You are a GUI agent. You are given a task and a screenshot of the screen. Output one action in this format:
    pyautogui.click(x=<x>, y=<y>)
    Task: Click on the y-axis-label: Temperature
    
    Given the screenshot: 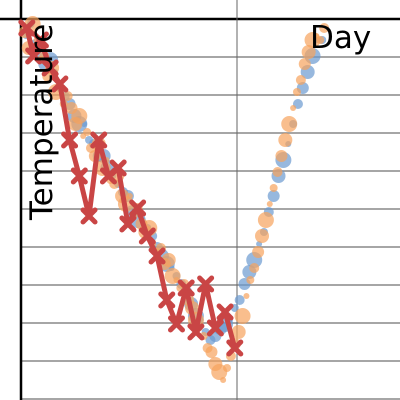 What is the action you would take?
    pyautogui.click(x=42, y=122)
    